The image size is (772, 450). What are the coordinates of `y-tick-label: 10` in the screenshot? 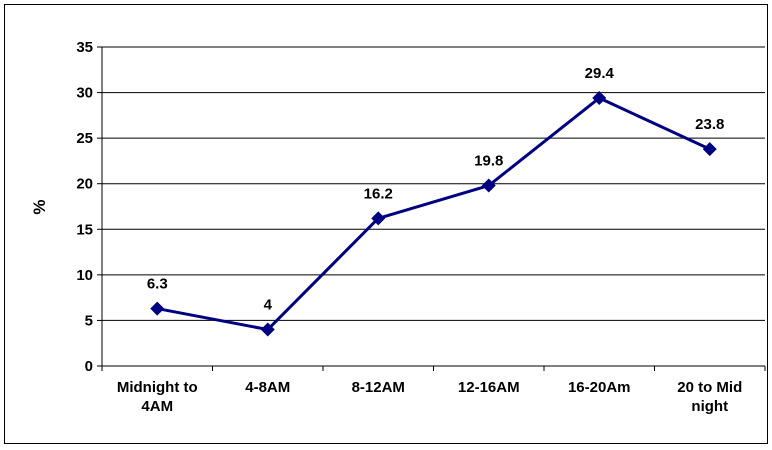 It's located at (84, 275).